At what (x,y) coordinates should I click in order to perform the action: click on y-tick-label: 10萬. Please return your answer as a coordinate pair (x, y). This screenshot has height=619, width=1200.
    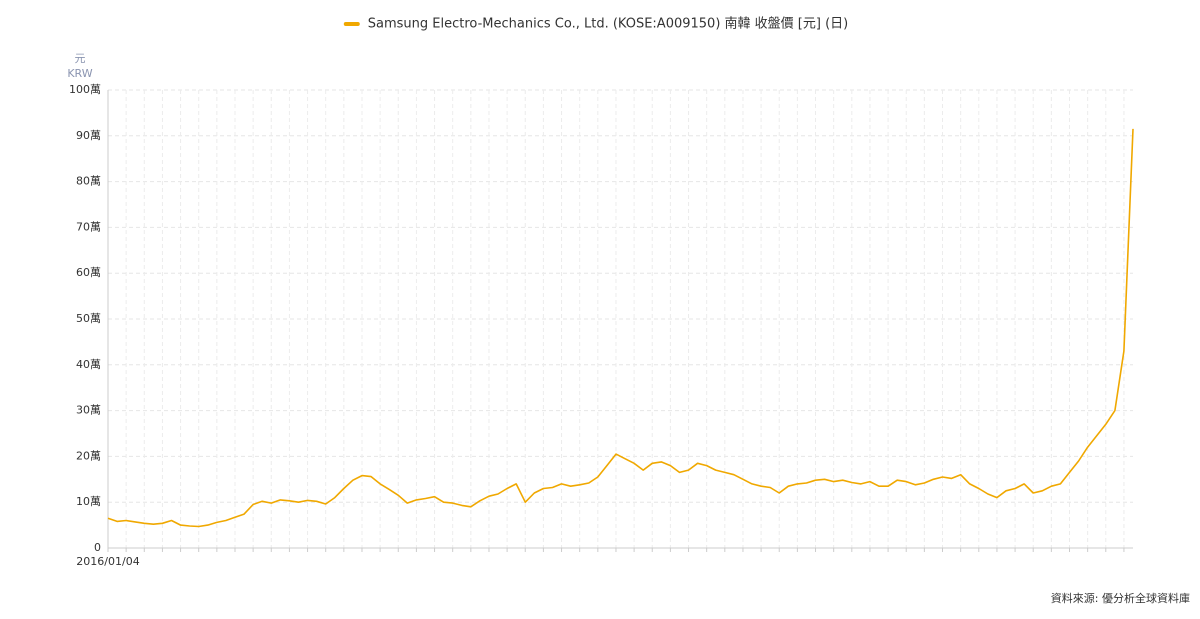
    Looking at the image, I should click on (88, 501).